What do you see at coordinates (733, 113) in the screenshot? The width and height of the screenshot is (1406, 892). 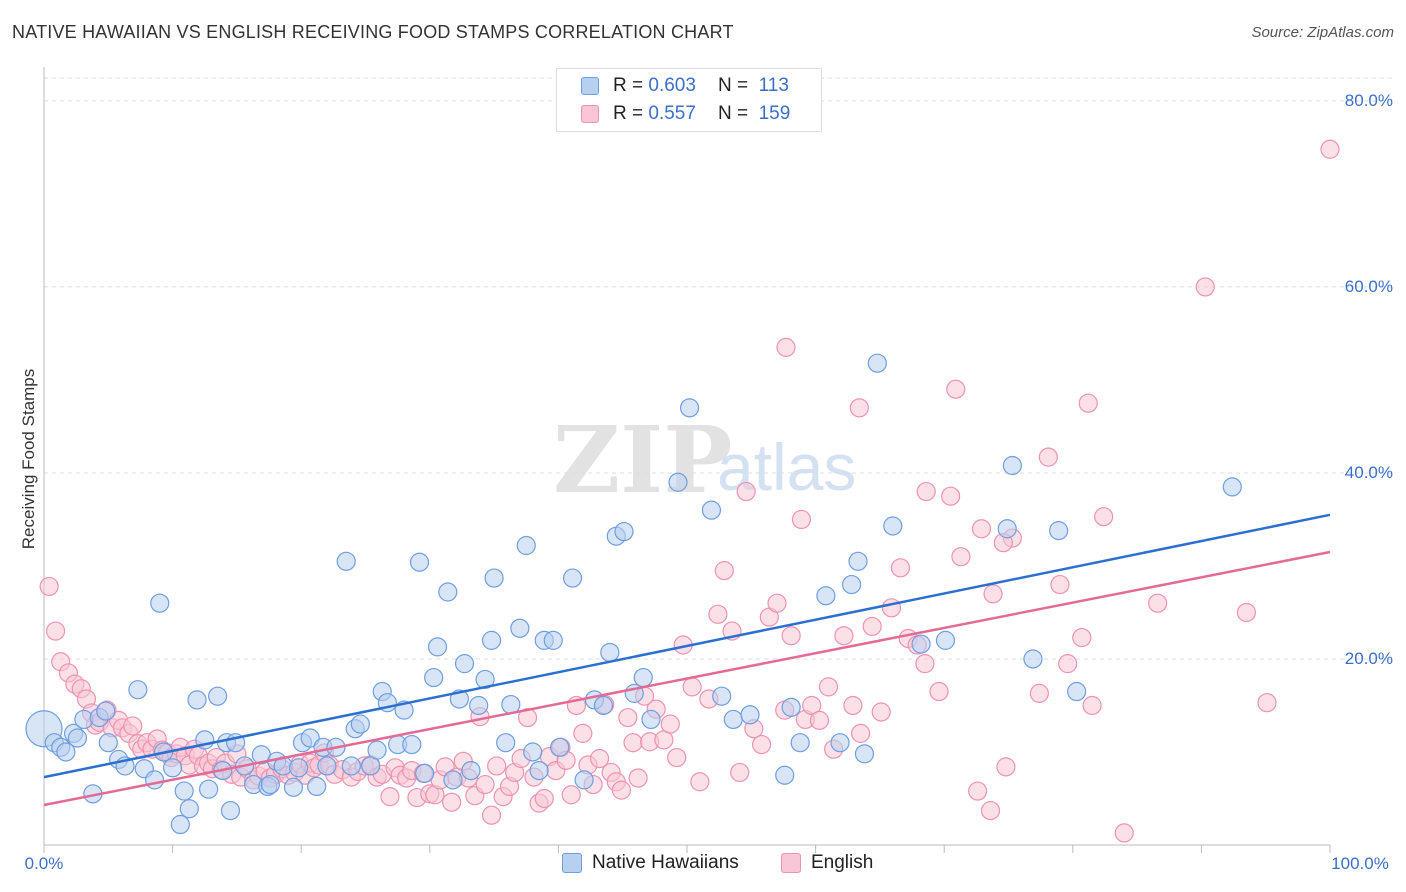 I see `legend-n-label: N =` at bounding box center [733, 113].